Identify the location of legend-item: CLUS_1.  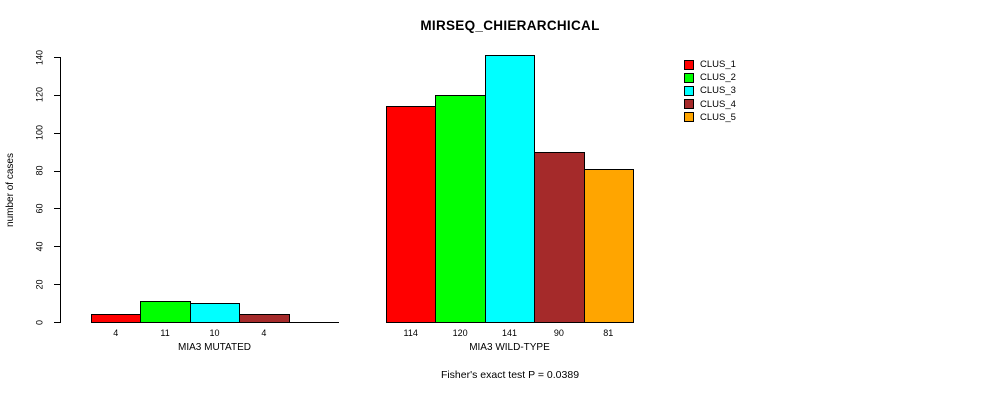
(710, 64).